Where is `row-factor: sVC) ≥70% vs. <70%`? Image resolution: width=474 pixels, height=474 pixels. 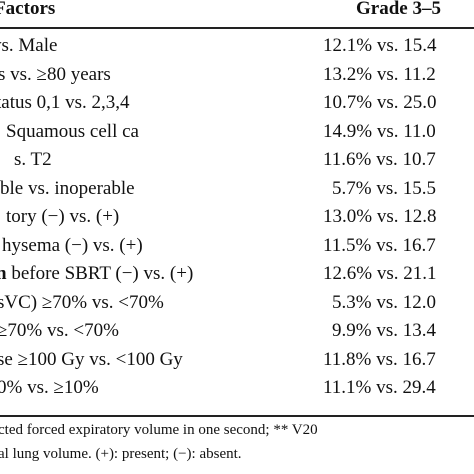 row-factor: sVC) ≥70% vs. <70% is located at coordinates (82, 302).